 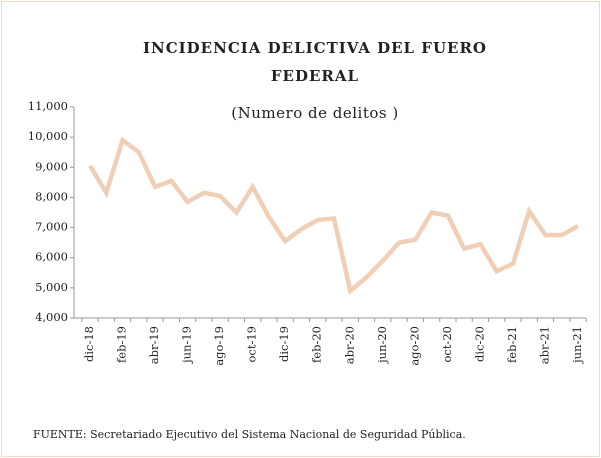 I want to click on chart-title: INCIDENCIA DELICTIVA DEL FUERO FEDERAL, so click(x=314, y=62).